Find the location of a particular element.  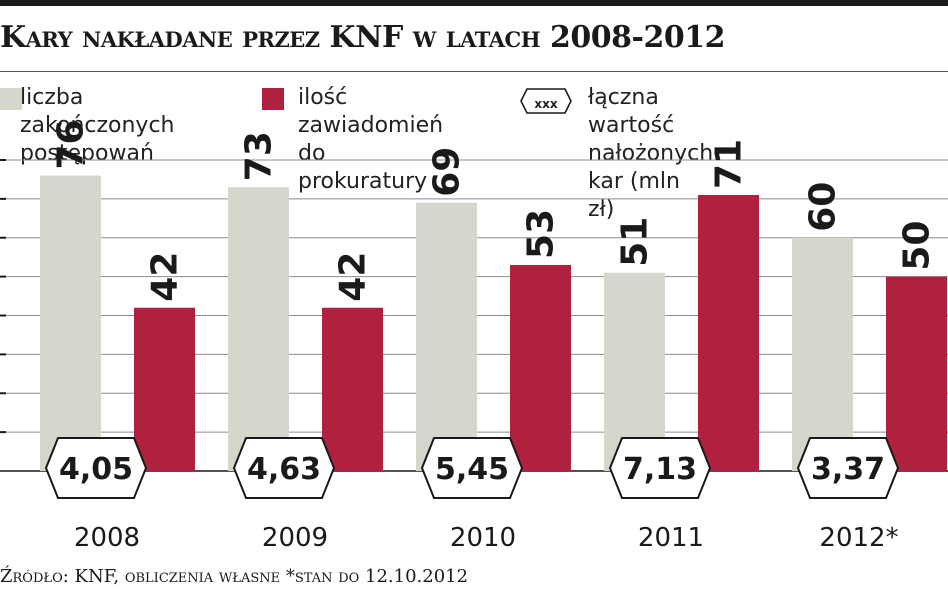

top-rule is located at coordinates (474, 3).